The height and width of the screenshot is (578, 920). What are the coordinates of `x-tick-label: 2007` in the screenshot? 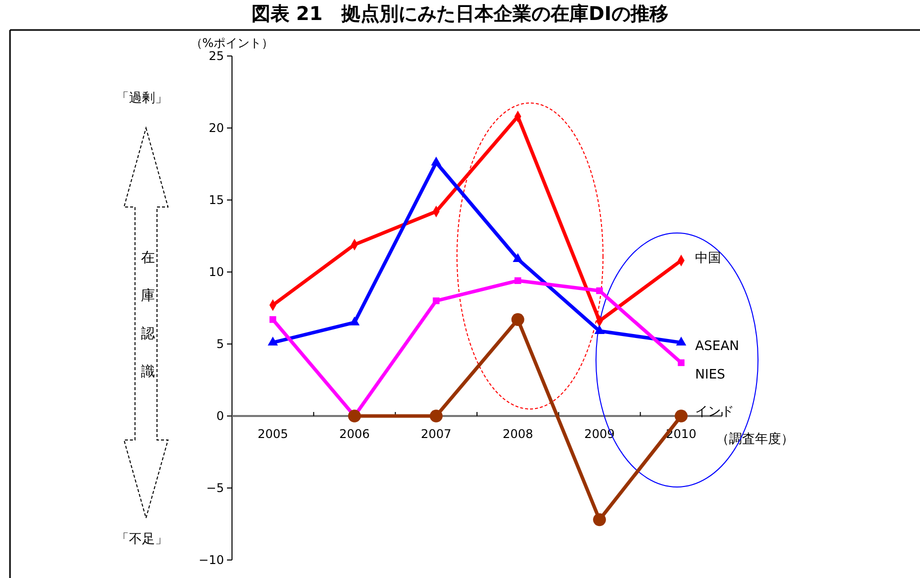 It's located at (436, 434).